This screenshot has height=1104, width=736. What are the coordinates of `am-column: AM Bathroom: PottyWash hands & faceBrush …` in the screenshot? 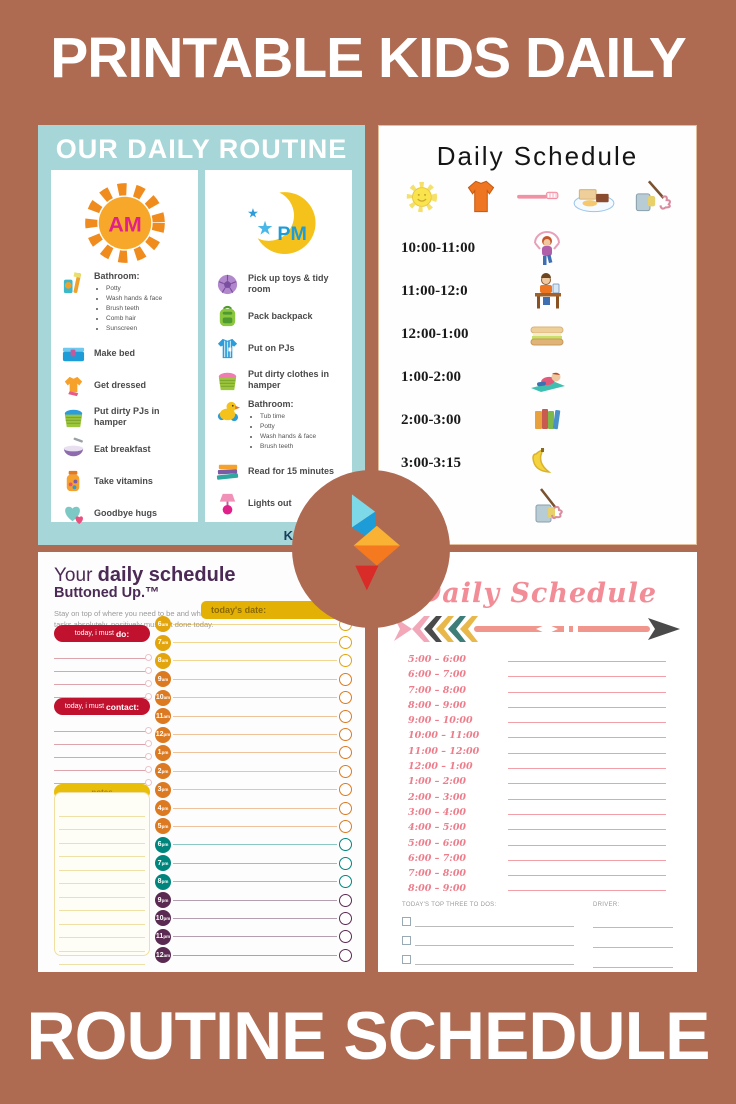 It's located at (124, 347).